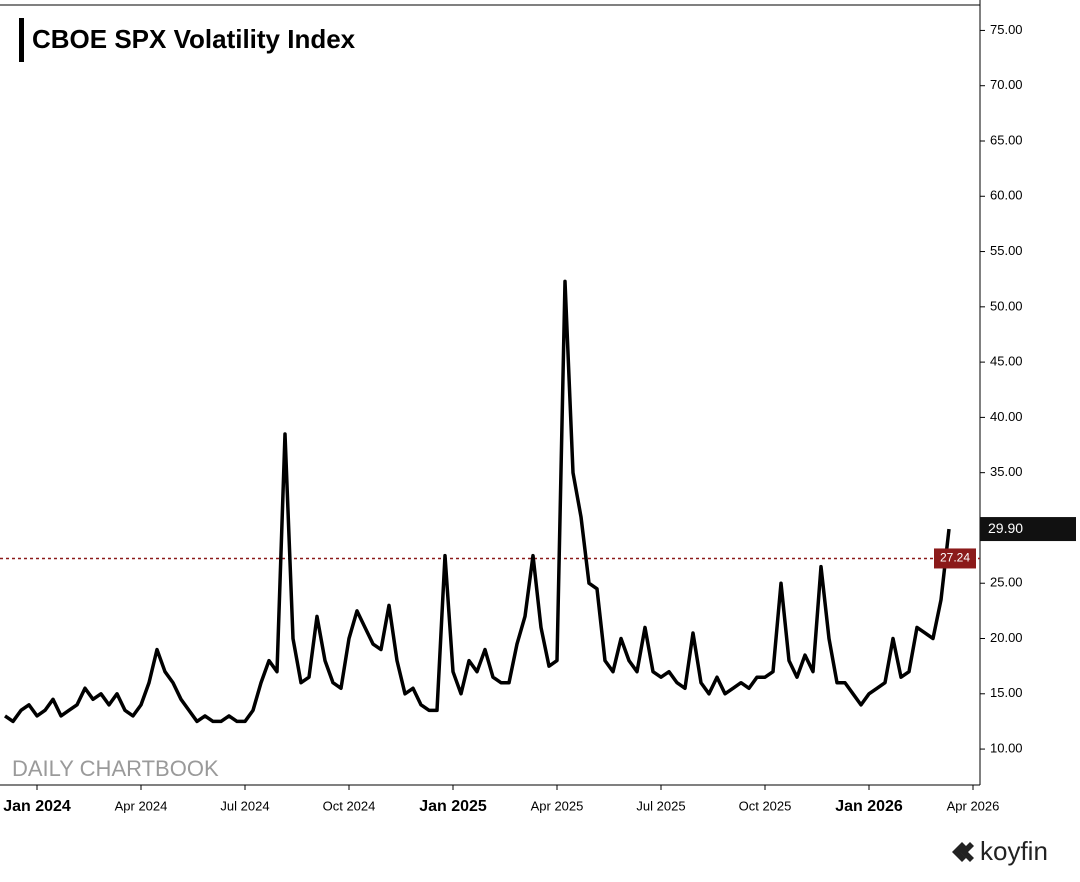  I want to click on brand-name: koyfin, so click(1014, 851).